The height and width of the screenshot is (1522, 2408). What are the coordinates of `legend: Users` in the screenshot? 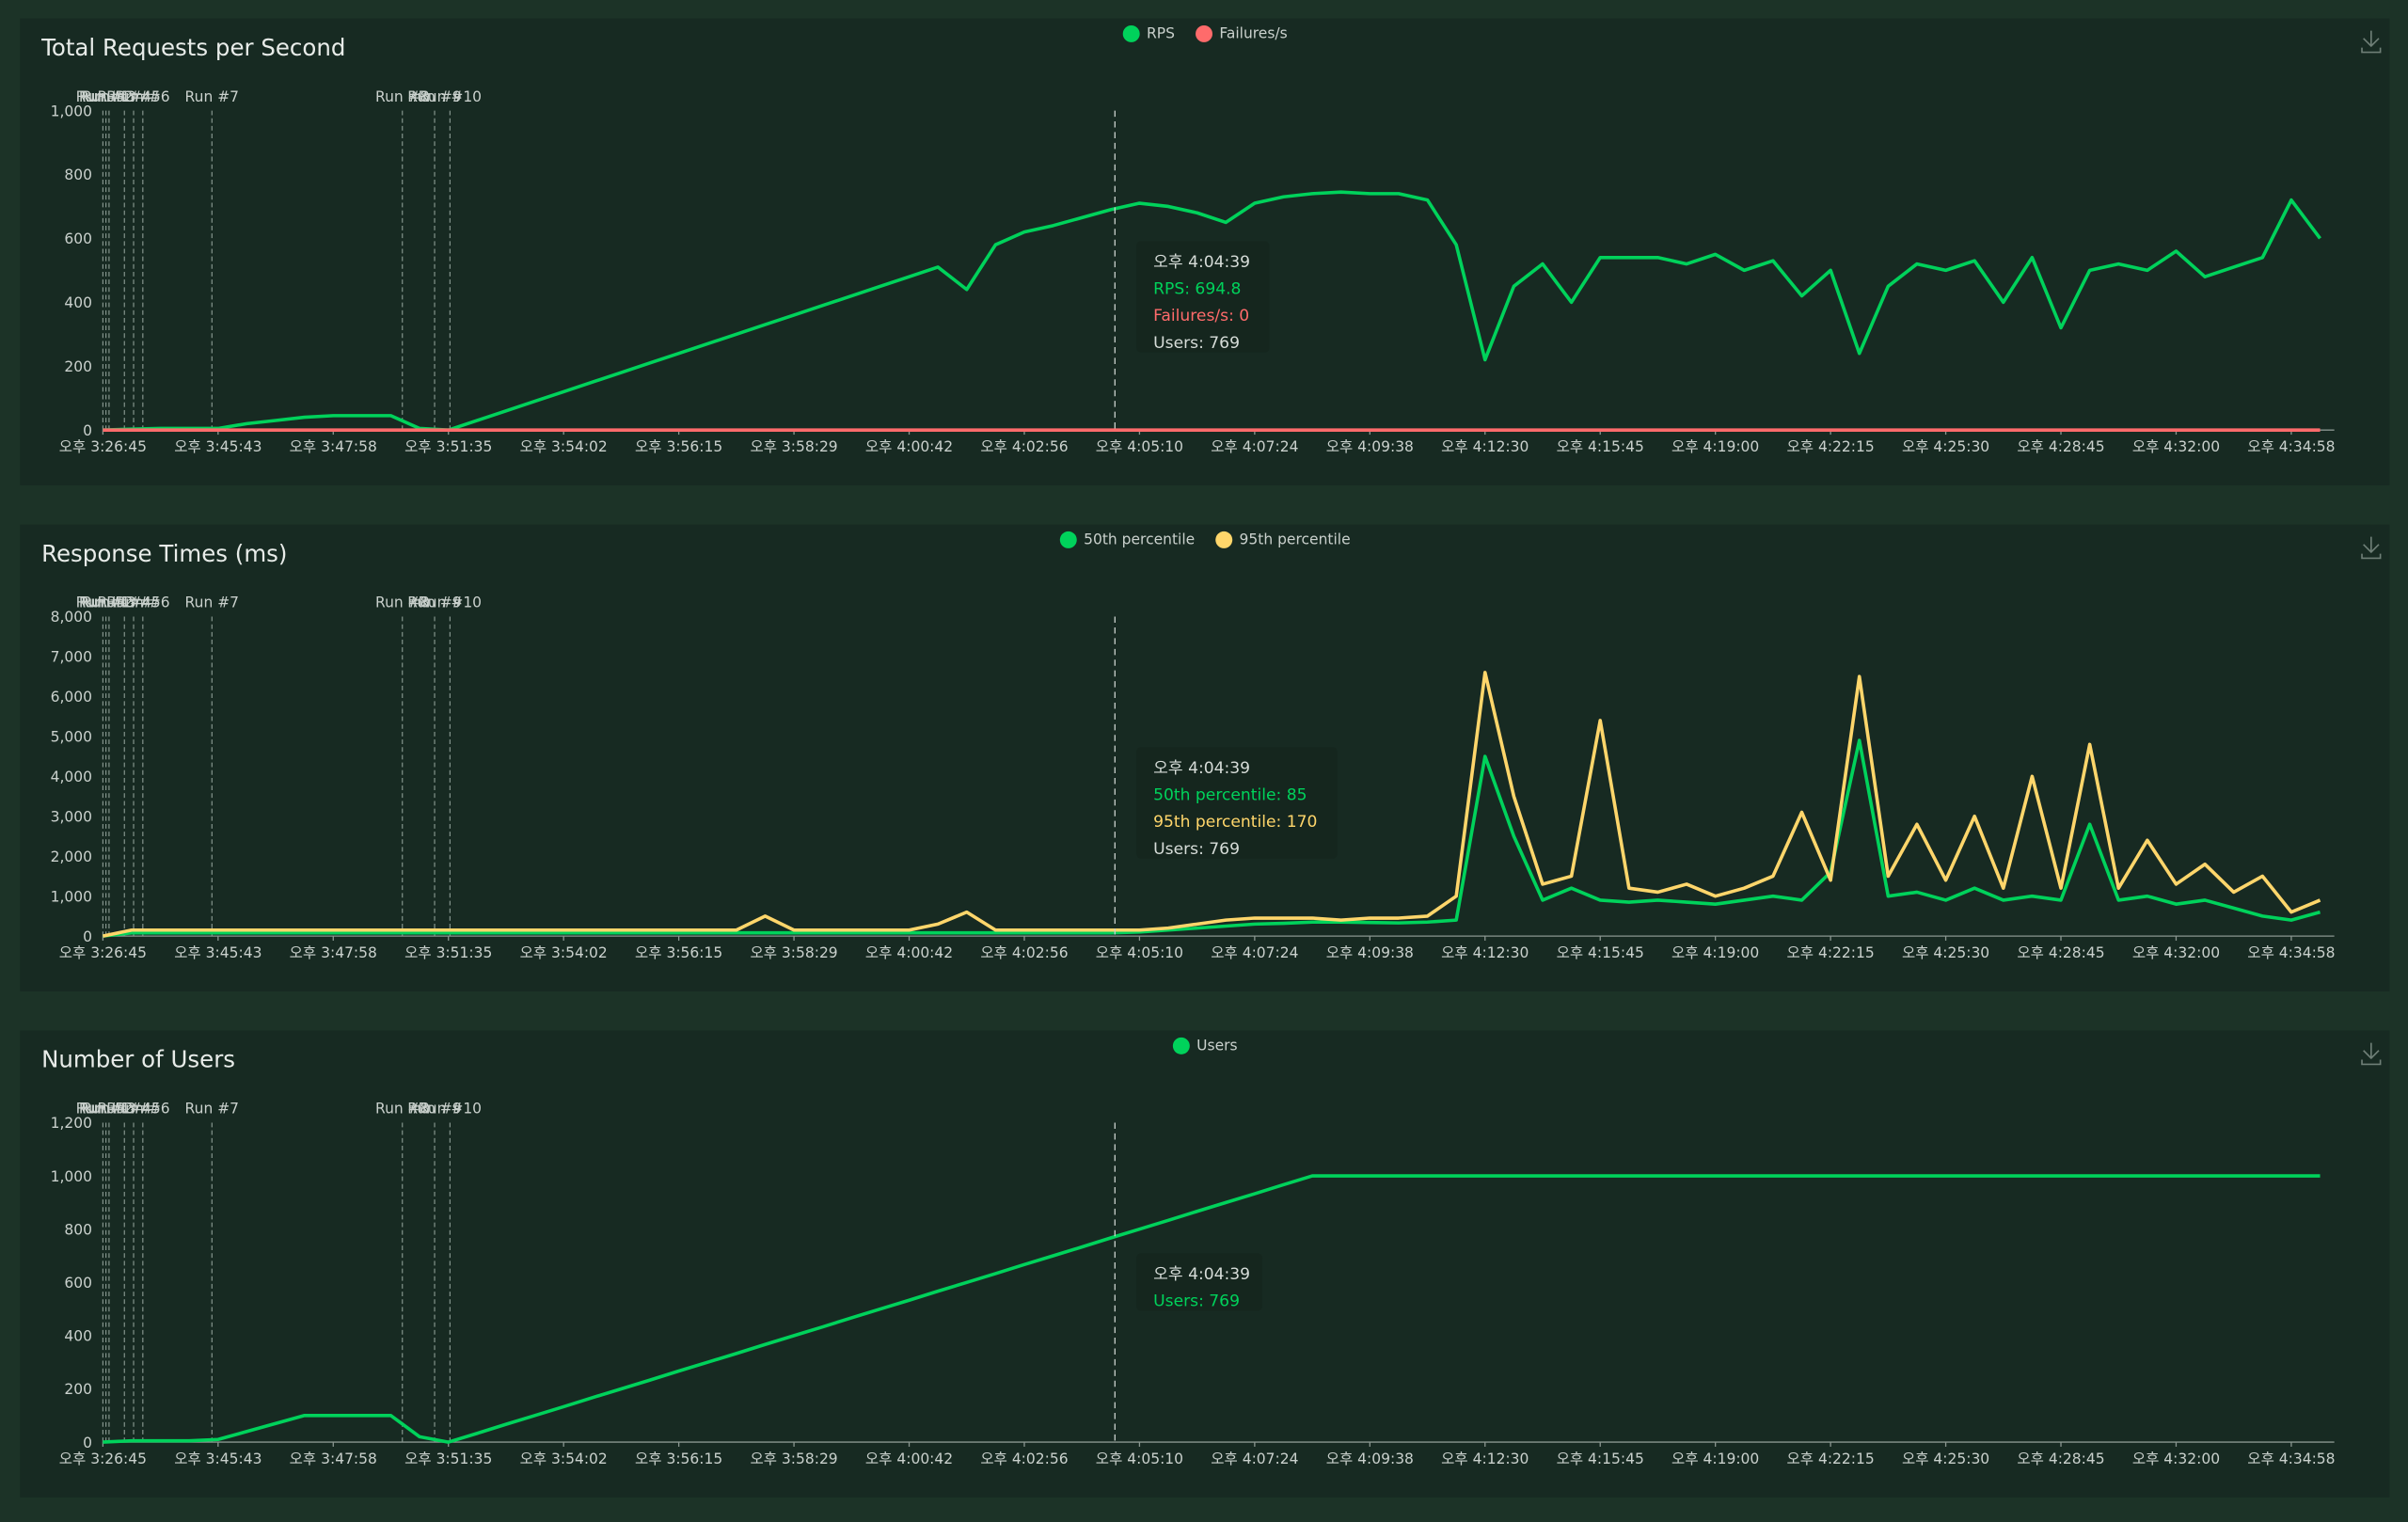 It's located at (1205, 1046).